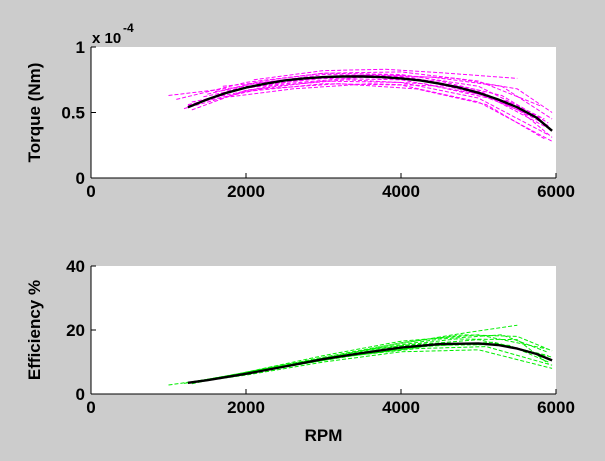  Describe the element at coordinates (34, 113) in the screenshot. I see `y-axis-label: Torque (Nm)` at that location.